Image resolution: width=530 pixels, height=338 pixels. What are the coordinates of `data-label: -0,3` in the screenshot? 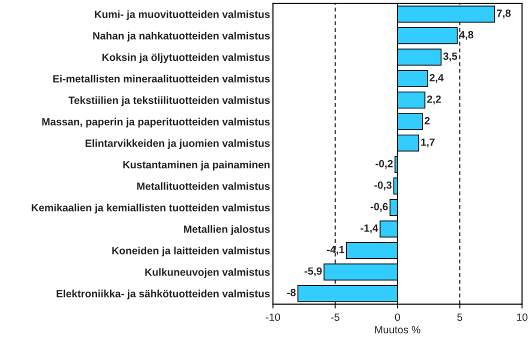 It's located at (383, 185).